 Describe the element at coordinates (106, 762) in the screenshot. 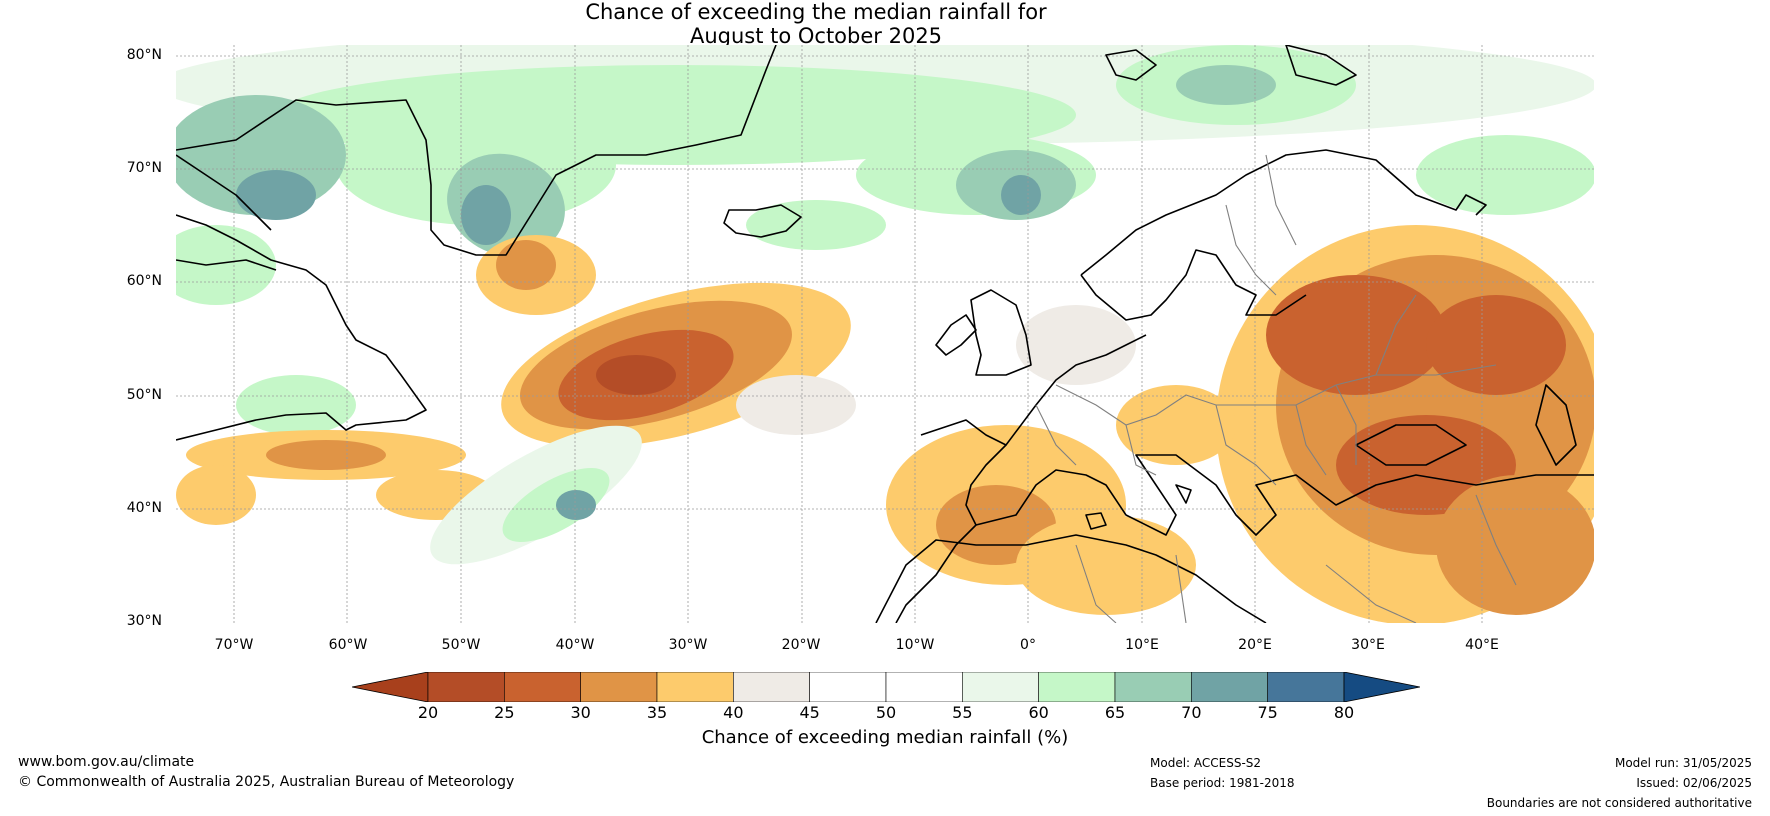

I see `website-link: www.bom.gov.au/climate` at that location.